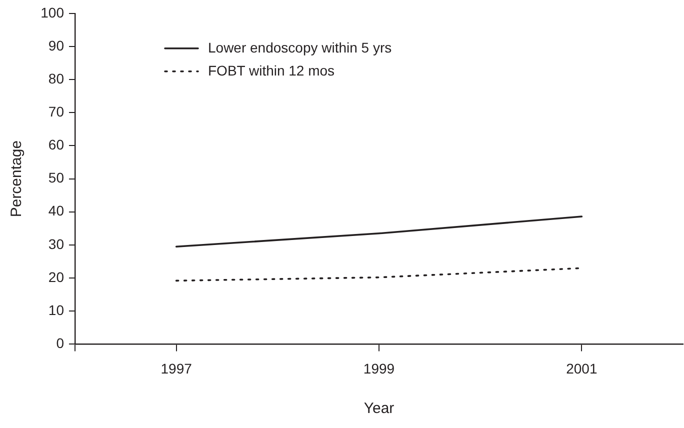 The height and width of the screenshot is (428, 684). Describe the element at coordinates (56, 244) in the screenshot. I see `y-tick-label: 30` at that location.